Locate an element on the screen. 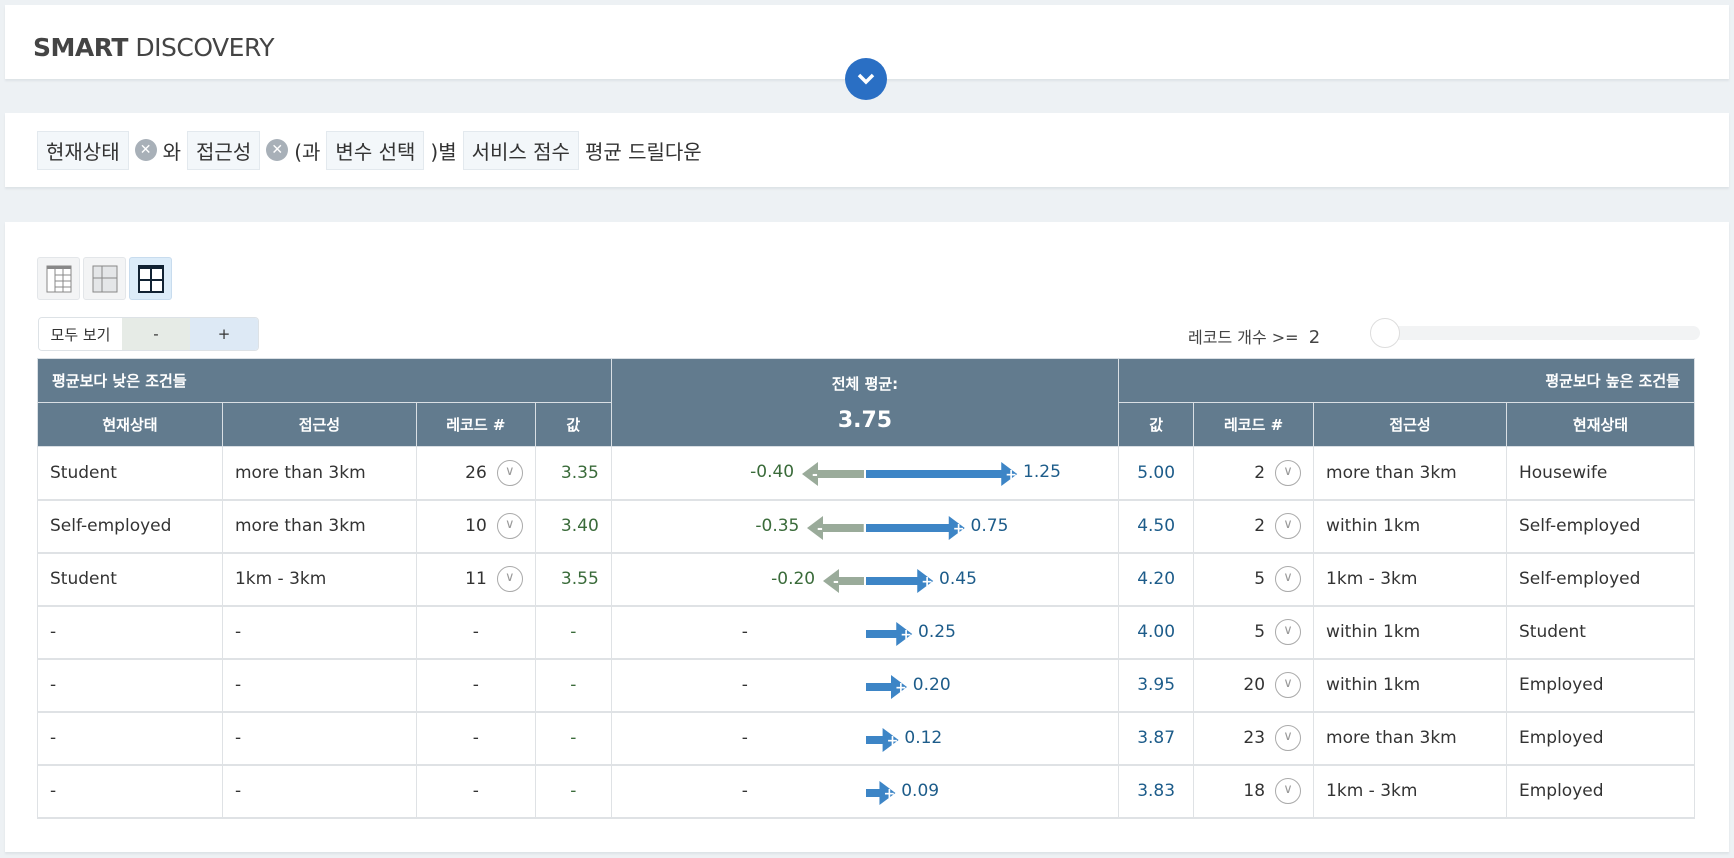 The width and height of the screenshot is (1734, 858). delta-bar-cell: +0.09 - is located at coordinates (865, 791).